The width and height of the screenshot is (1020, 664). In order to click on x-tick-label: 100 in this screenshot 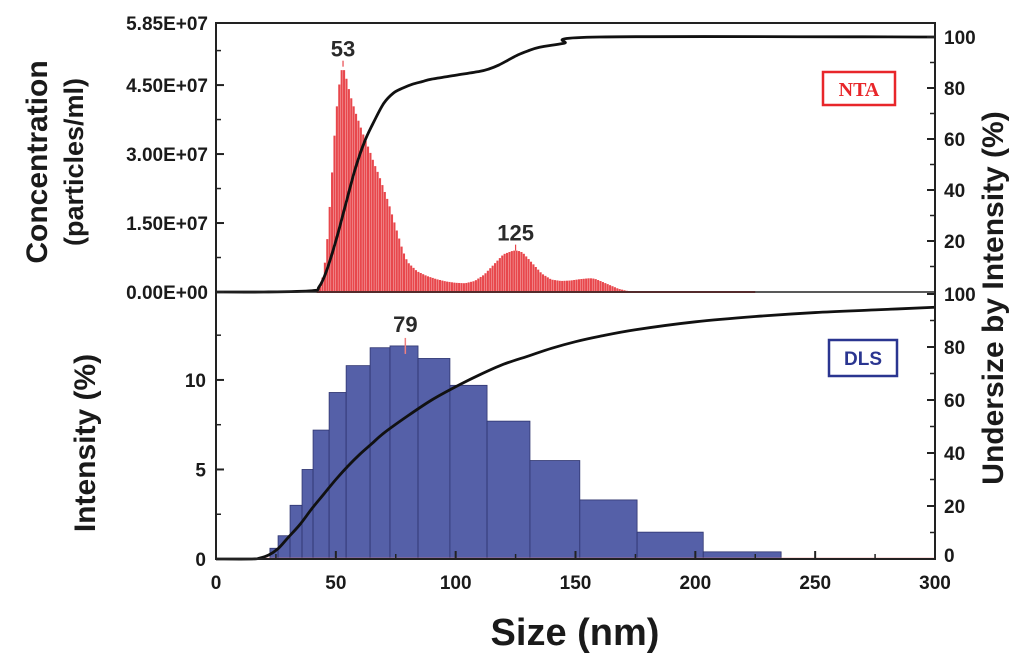, I will do `click(456, 583)`.